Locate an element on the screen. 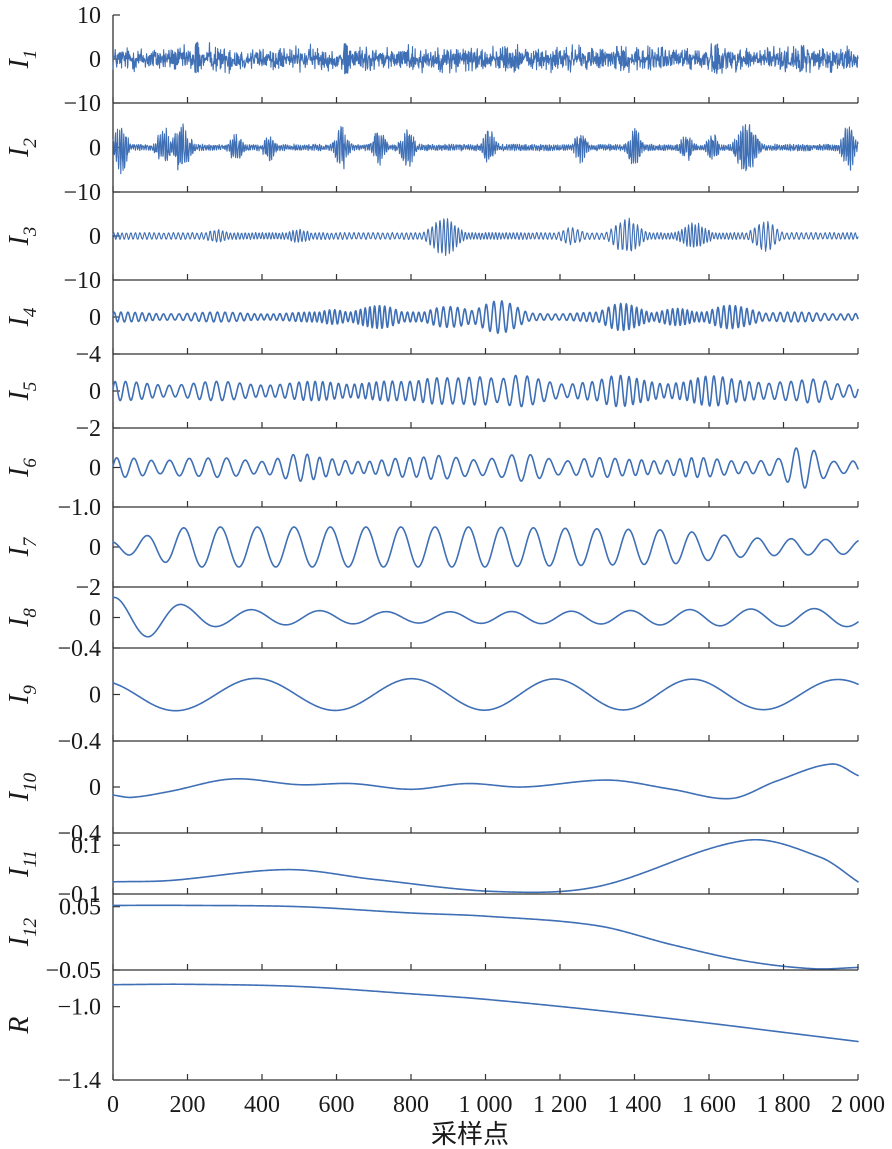 Image resolution: width=892 pixels, height=1149 pixels. panel-label-subscript: 3 is located at coordinates (30, 232).